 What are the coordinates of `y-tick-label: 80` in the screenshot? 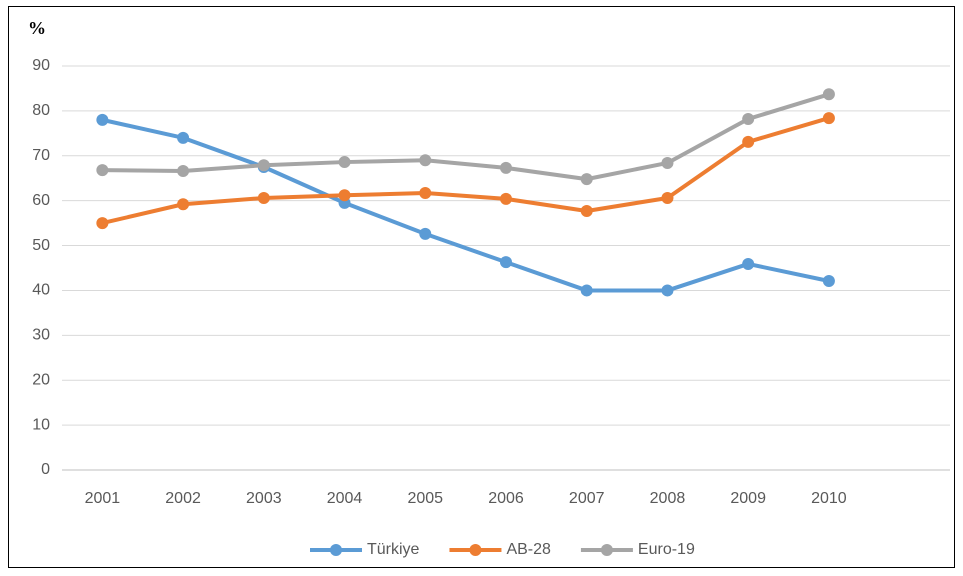 It's located at (41, 110).